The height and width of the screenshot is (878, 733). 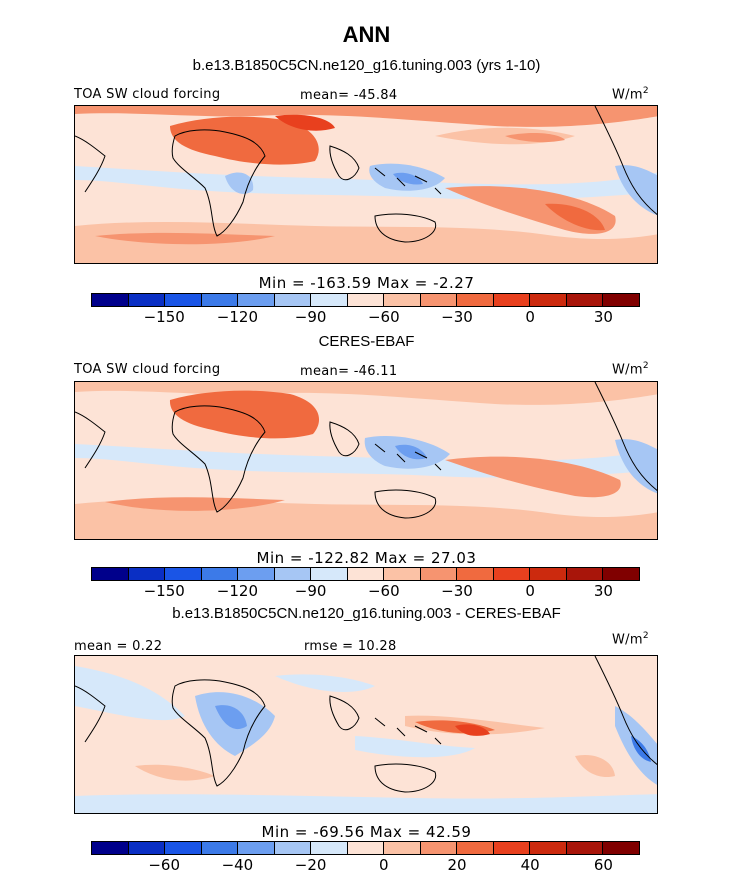 I want to click on panel2-heading: CERES-EBAF, so click(x=366, y=341).